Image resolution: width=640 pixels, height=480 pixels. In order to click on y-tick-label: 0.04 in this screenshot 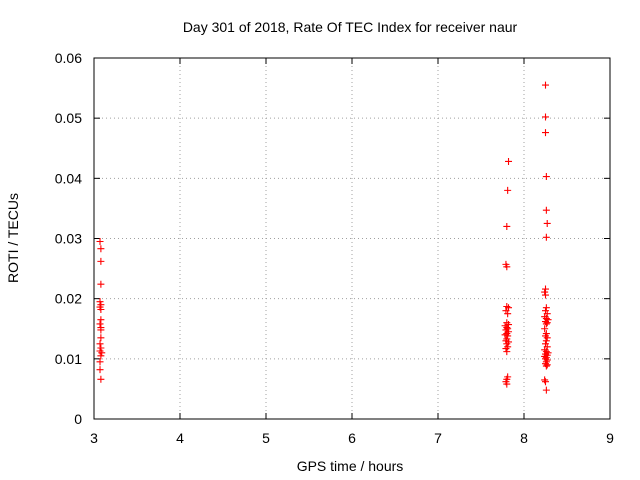, I will do `click(68, 178)`.